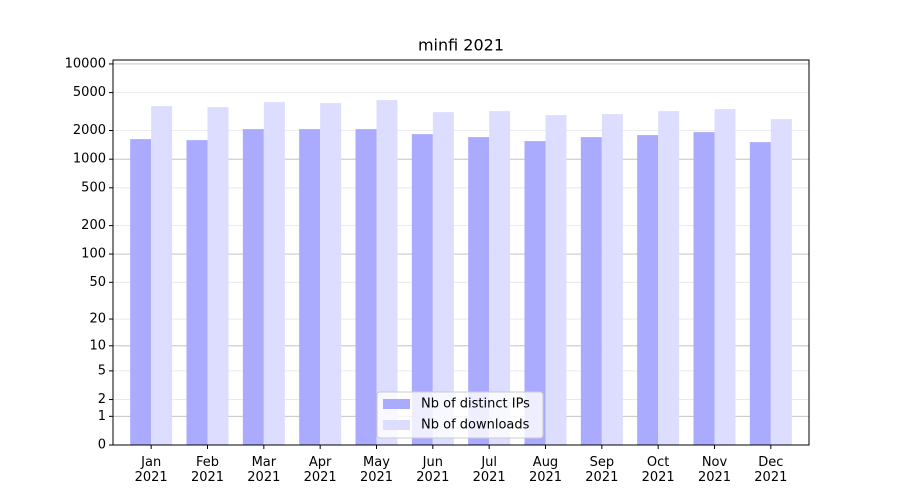  What do you see at coordinates (102, 399) in the screenshot?
I see `y-tick-label: 2` at bounding box center [102, 399].